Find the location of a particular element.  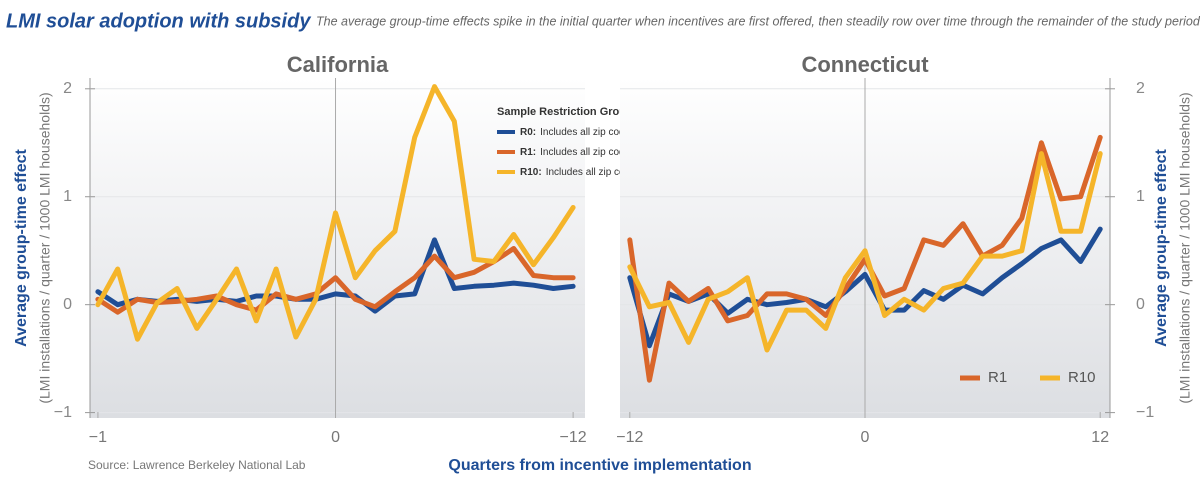

legend-label: R10 is located at coordinates (1082, 377).